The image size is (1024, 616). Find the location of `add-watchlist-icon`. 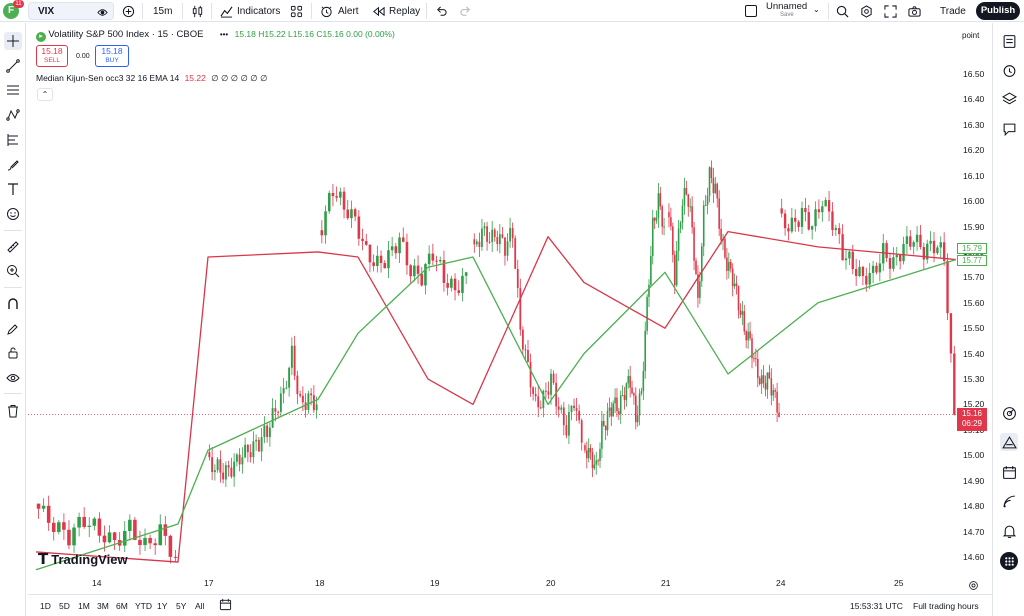

add-watchlist-icon is located at coordinates (102, 14).